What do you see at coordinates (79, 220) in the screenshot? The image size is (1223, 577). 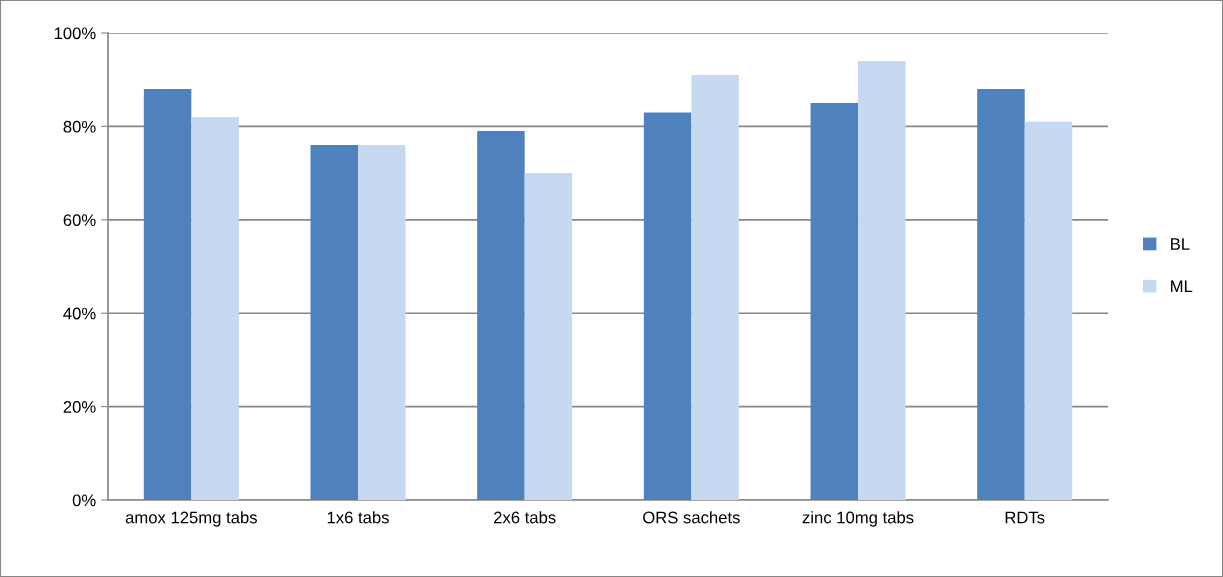 I see `y-tick-label: 60%` at bounding box center [79, 220].